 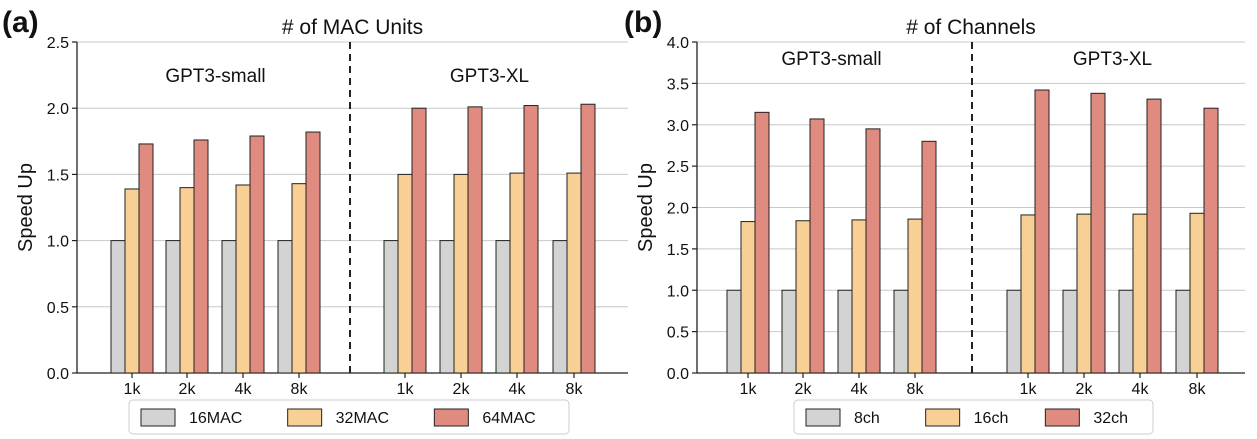 What do you see at coordinates (1112, 59) in the screenshot?
I see `group-label: GPT3-XL` at bounding box center [1112, 59].